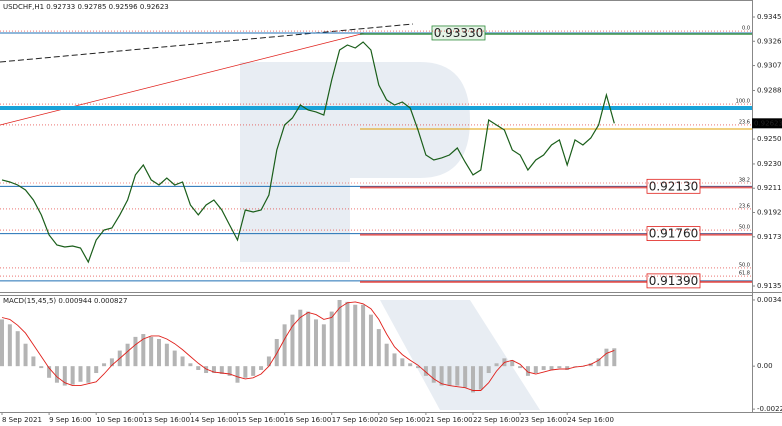  I want to click on y-tick-label: 0.92115, so click(769, 188).